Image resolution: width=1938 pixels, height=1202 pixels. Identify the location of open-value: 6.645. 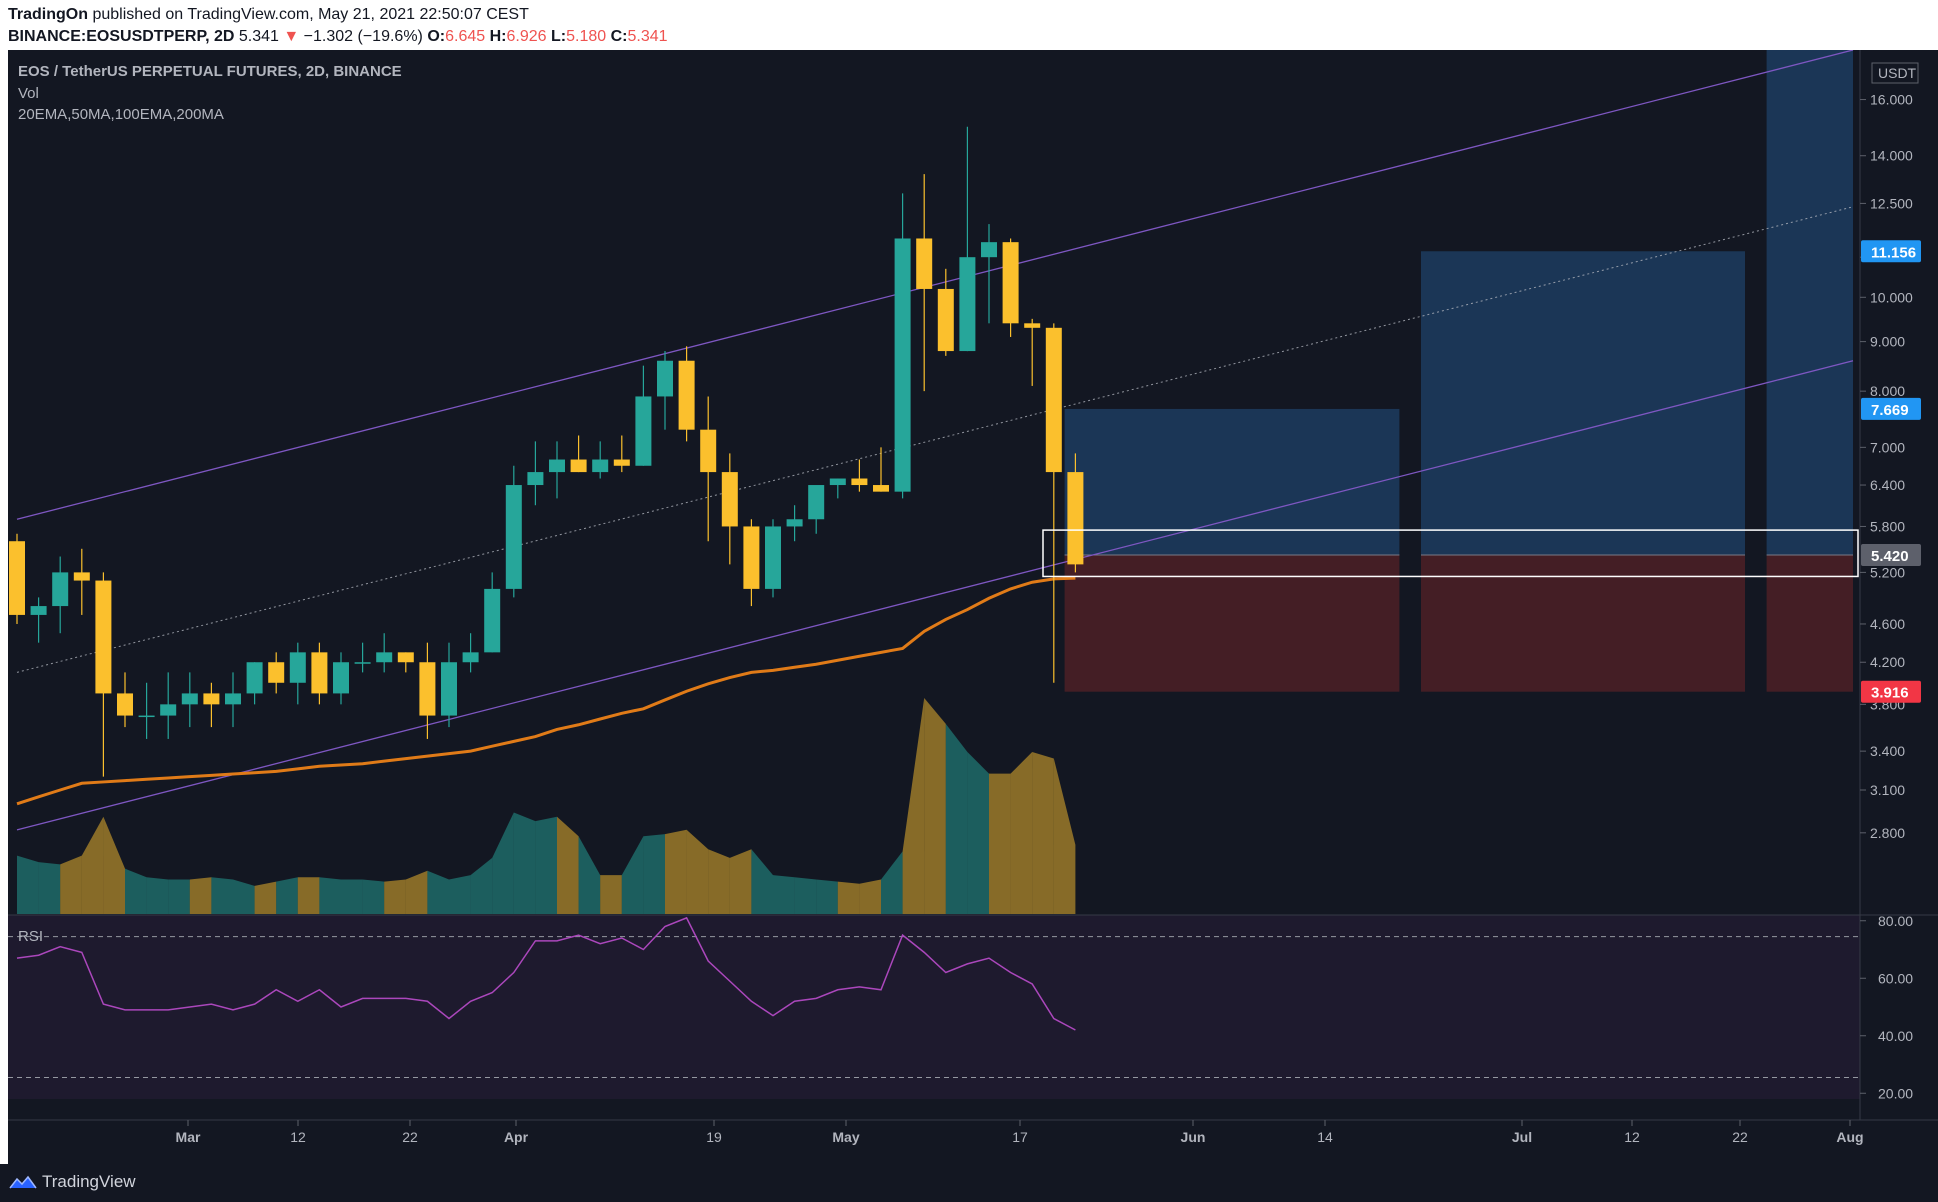
(465, 36).